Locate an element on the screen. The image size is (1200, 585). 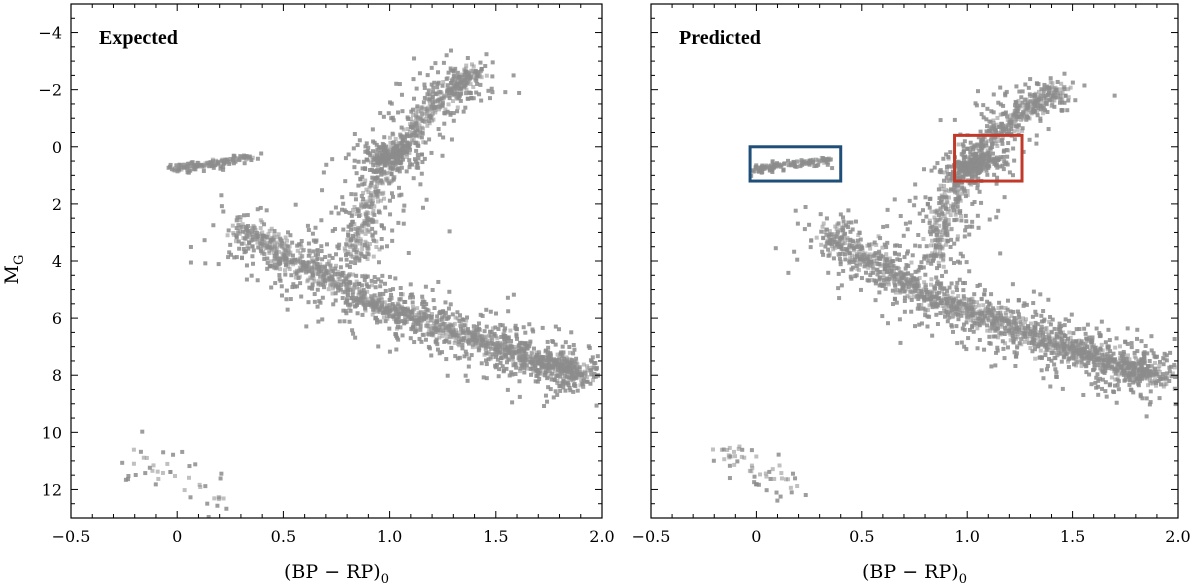
series-main-sequence is located at coordinates (975, 311).